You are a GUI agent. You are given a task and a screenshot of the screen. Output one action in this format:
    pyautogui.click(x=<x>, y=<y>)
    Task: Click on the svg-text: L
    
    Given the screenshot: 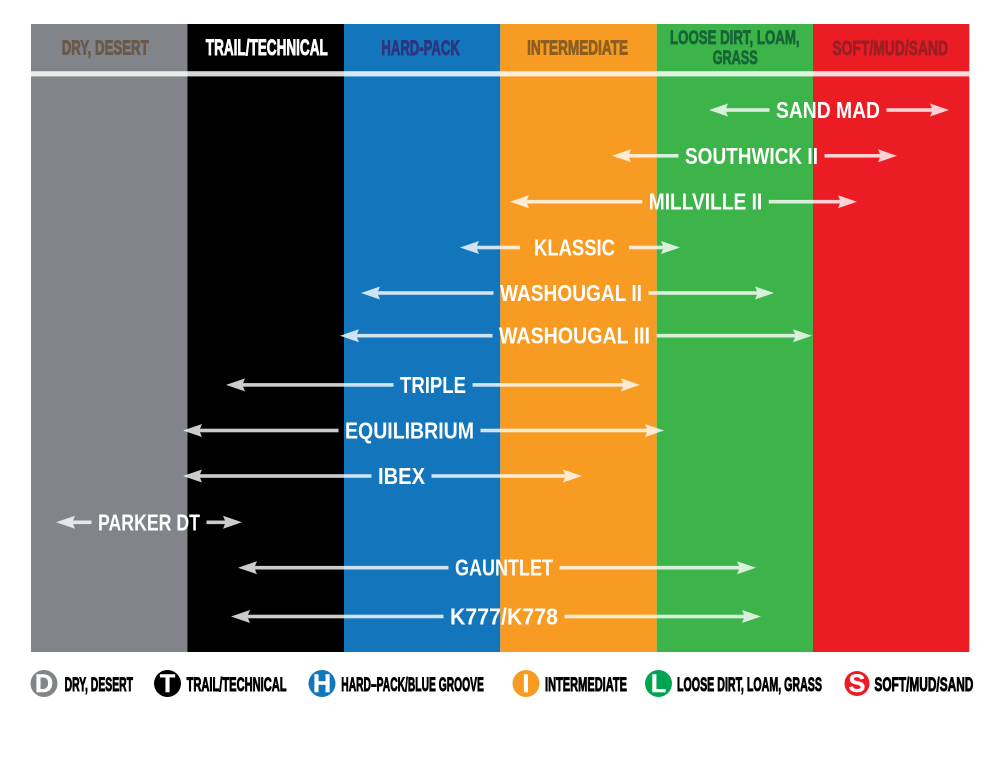 What is the action you would take?
    pyautogui.click(x=658, y=684)
    